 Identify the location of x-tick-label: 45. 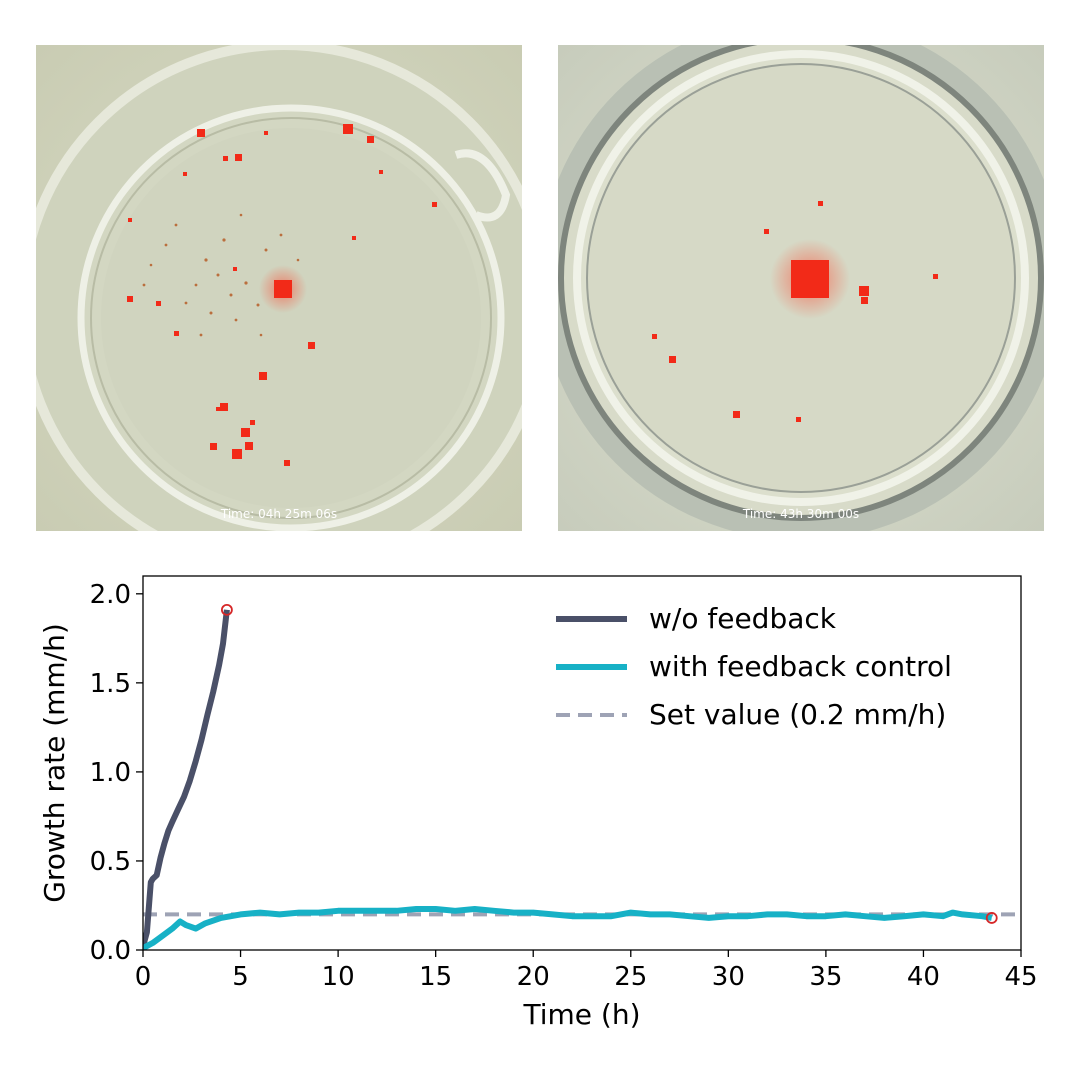
(1020, 977).